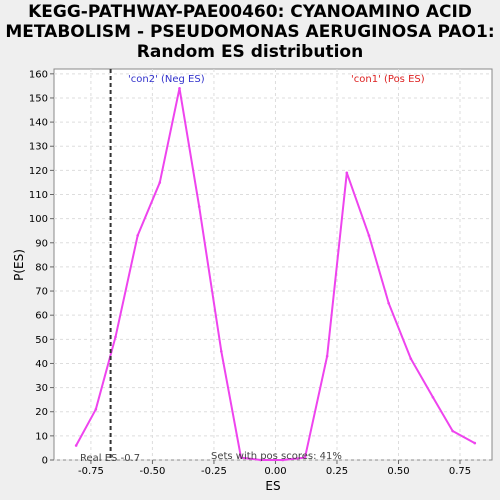 This screenshot has height=500, width=500. Describe the element at coordinates (214, 471) in the screenshot. I see `x-tick-label: -0.25` at that location.